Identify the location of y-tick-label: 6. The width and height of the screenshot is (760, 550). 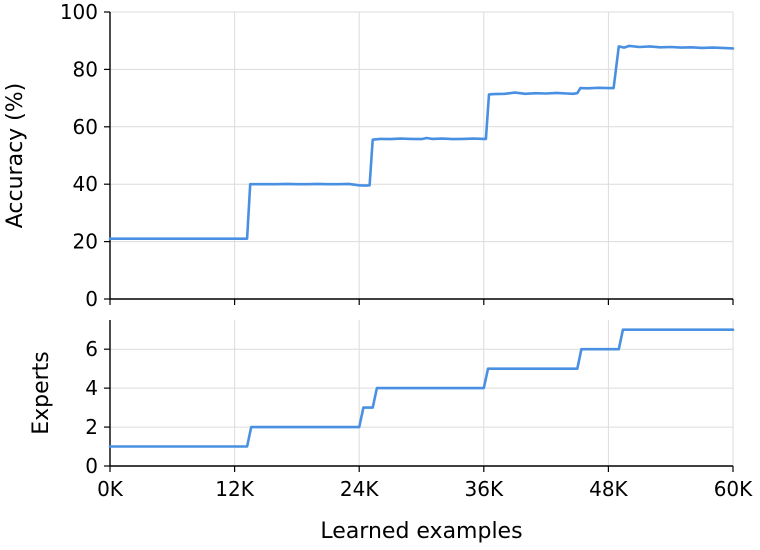
(91, 349).